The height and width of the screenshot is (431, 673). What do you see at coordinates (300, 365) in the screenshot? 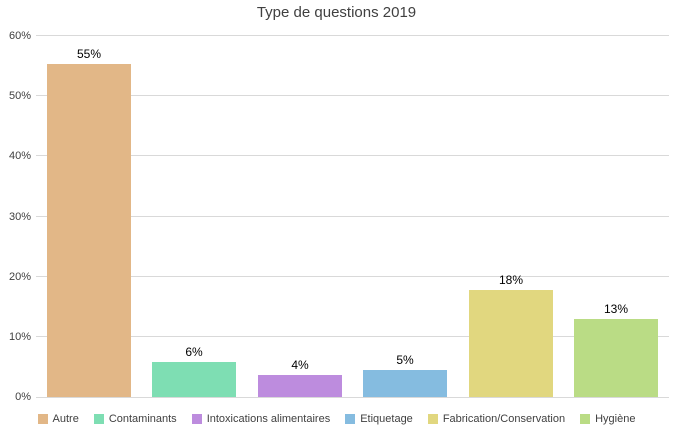
I see `data-label-intoxications-alimentaires: 4%` at bounding box center [300, 365].